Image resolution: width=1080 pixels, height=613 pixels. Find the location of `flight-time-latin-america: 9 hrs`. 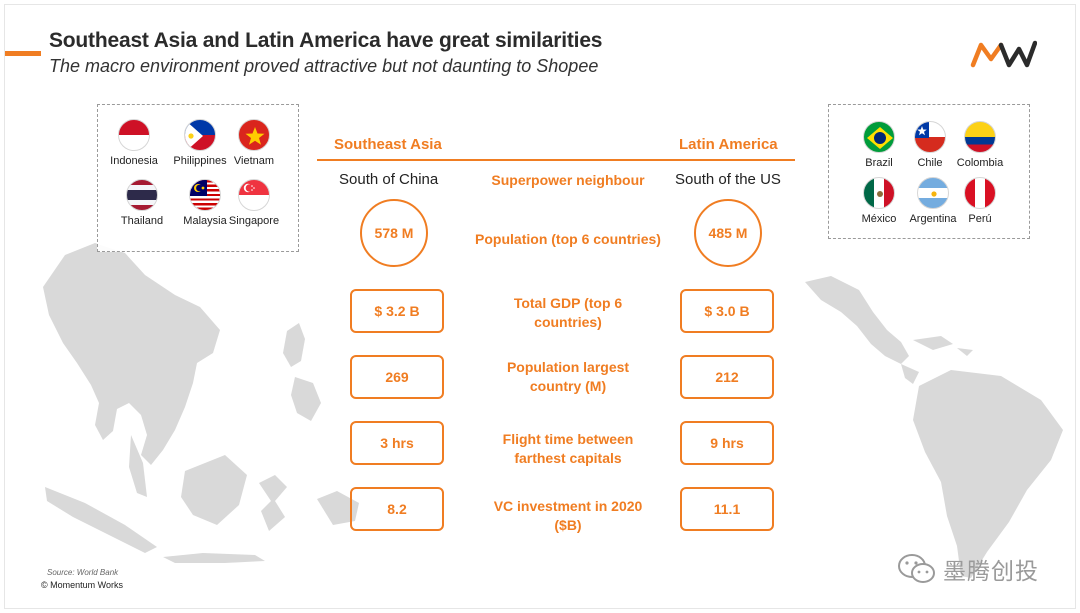

flight-time-latin-america: 9 hrs is located at coordinates (727, 443).